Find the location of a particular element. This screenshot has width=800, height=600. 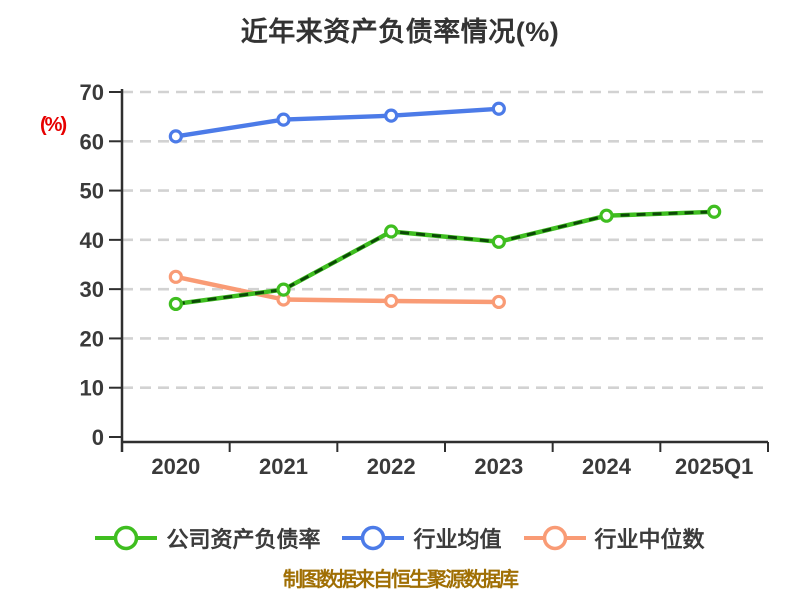

y-tick-label-30: 30 is located at coordinates (92, 289).